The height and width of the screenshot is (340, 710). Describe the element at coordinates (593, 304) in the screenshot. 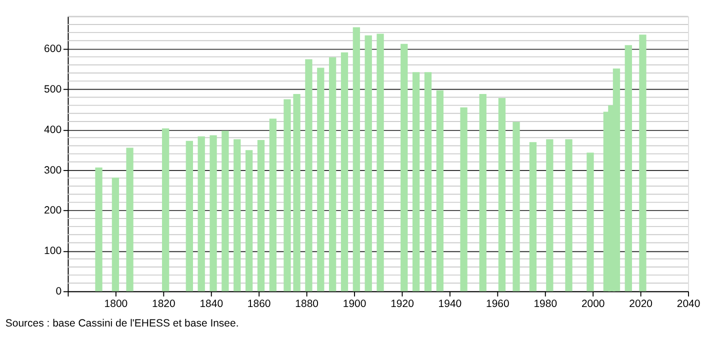

I see `x-tick-label: 2000` at that location.